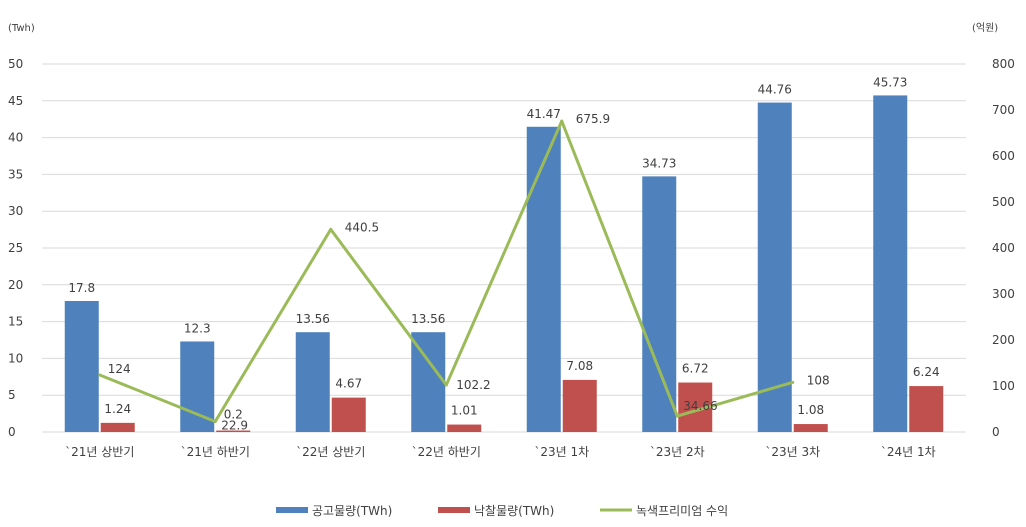 Image resolution: width=1026 pixels, height=527 pixels. Describe the element at coordinates (81, 288) in the screenshot. I see `data-label-announced: 17.8` at that location.